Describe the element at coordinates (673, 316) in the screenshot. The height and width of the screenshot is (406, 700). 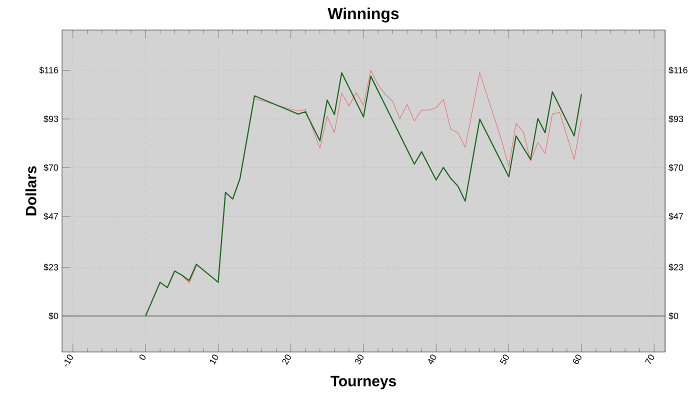
I see `y2-tick-label: $0` at that location.